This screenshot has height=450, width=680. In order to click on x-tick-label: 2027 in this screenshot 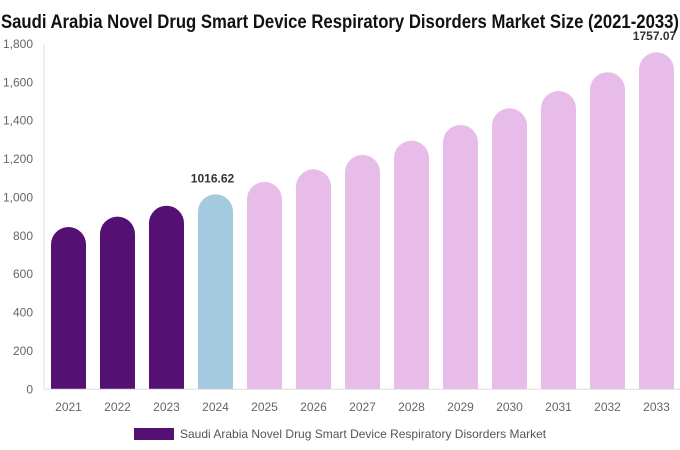, I will do `click(362, 407)`.